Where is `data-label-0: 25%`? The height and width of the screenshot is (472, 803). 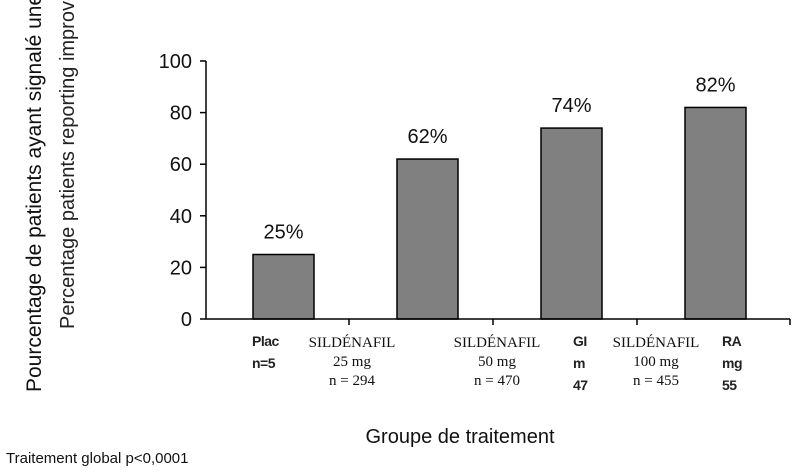
data-label-0: 25% is located at coordinates (283, 233).